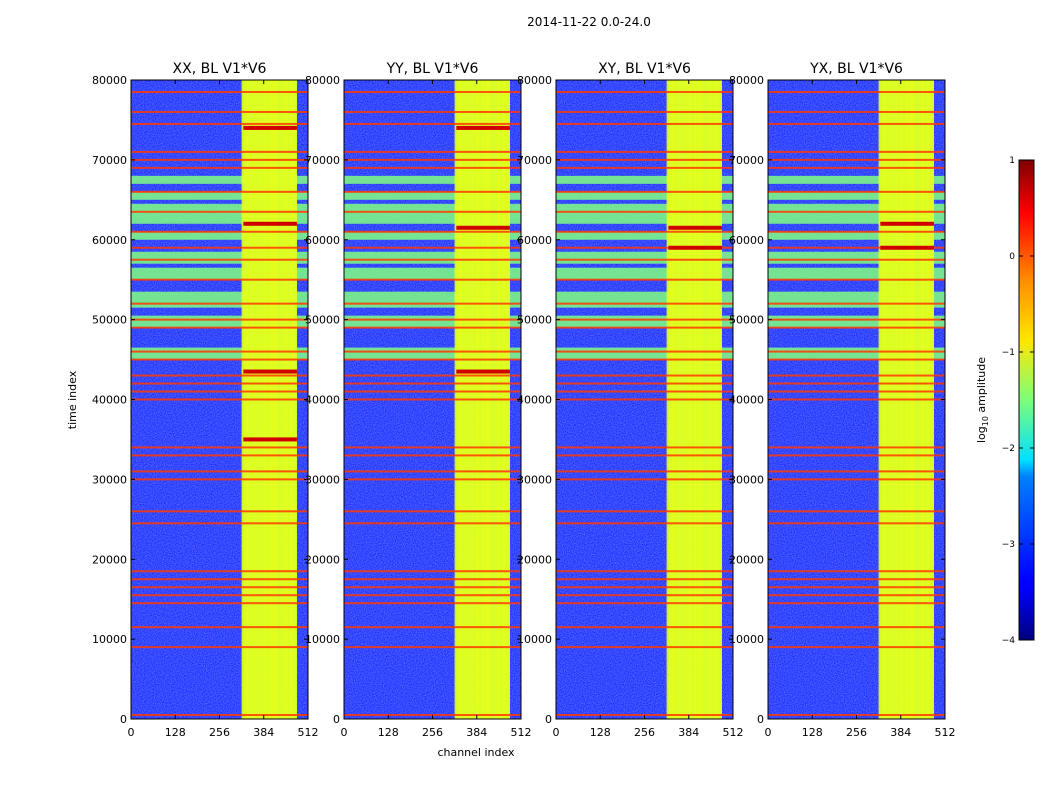  What do you see at coordinates (109, 240) in the screenshot?
I see `y-tick-label: 60000` at bounding box center [109, 240].